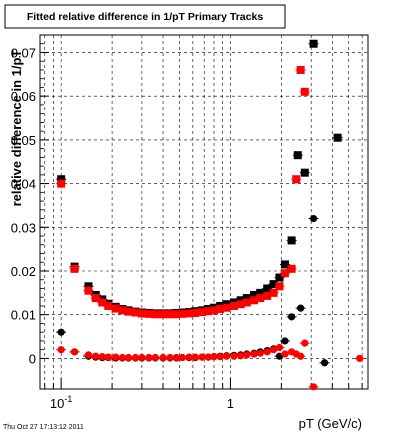 This screenshot has height=438, width=400. Describe the element at coordinates (61, 402) in the screenshot. I see `x-tick-label: 10-1` at that location.